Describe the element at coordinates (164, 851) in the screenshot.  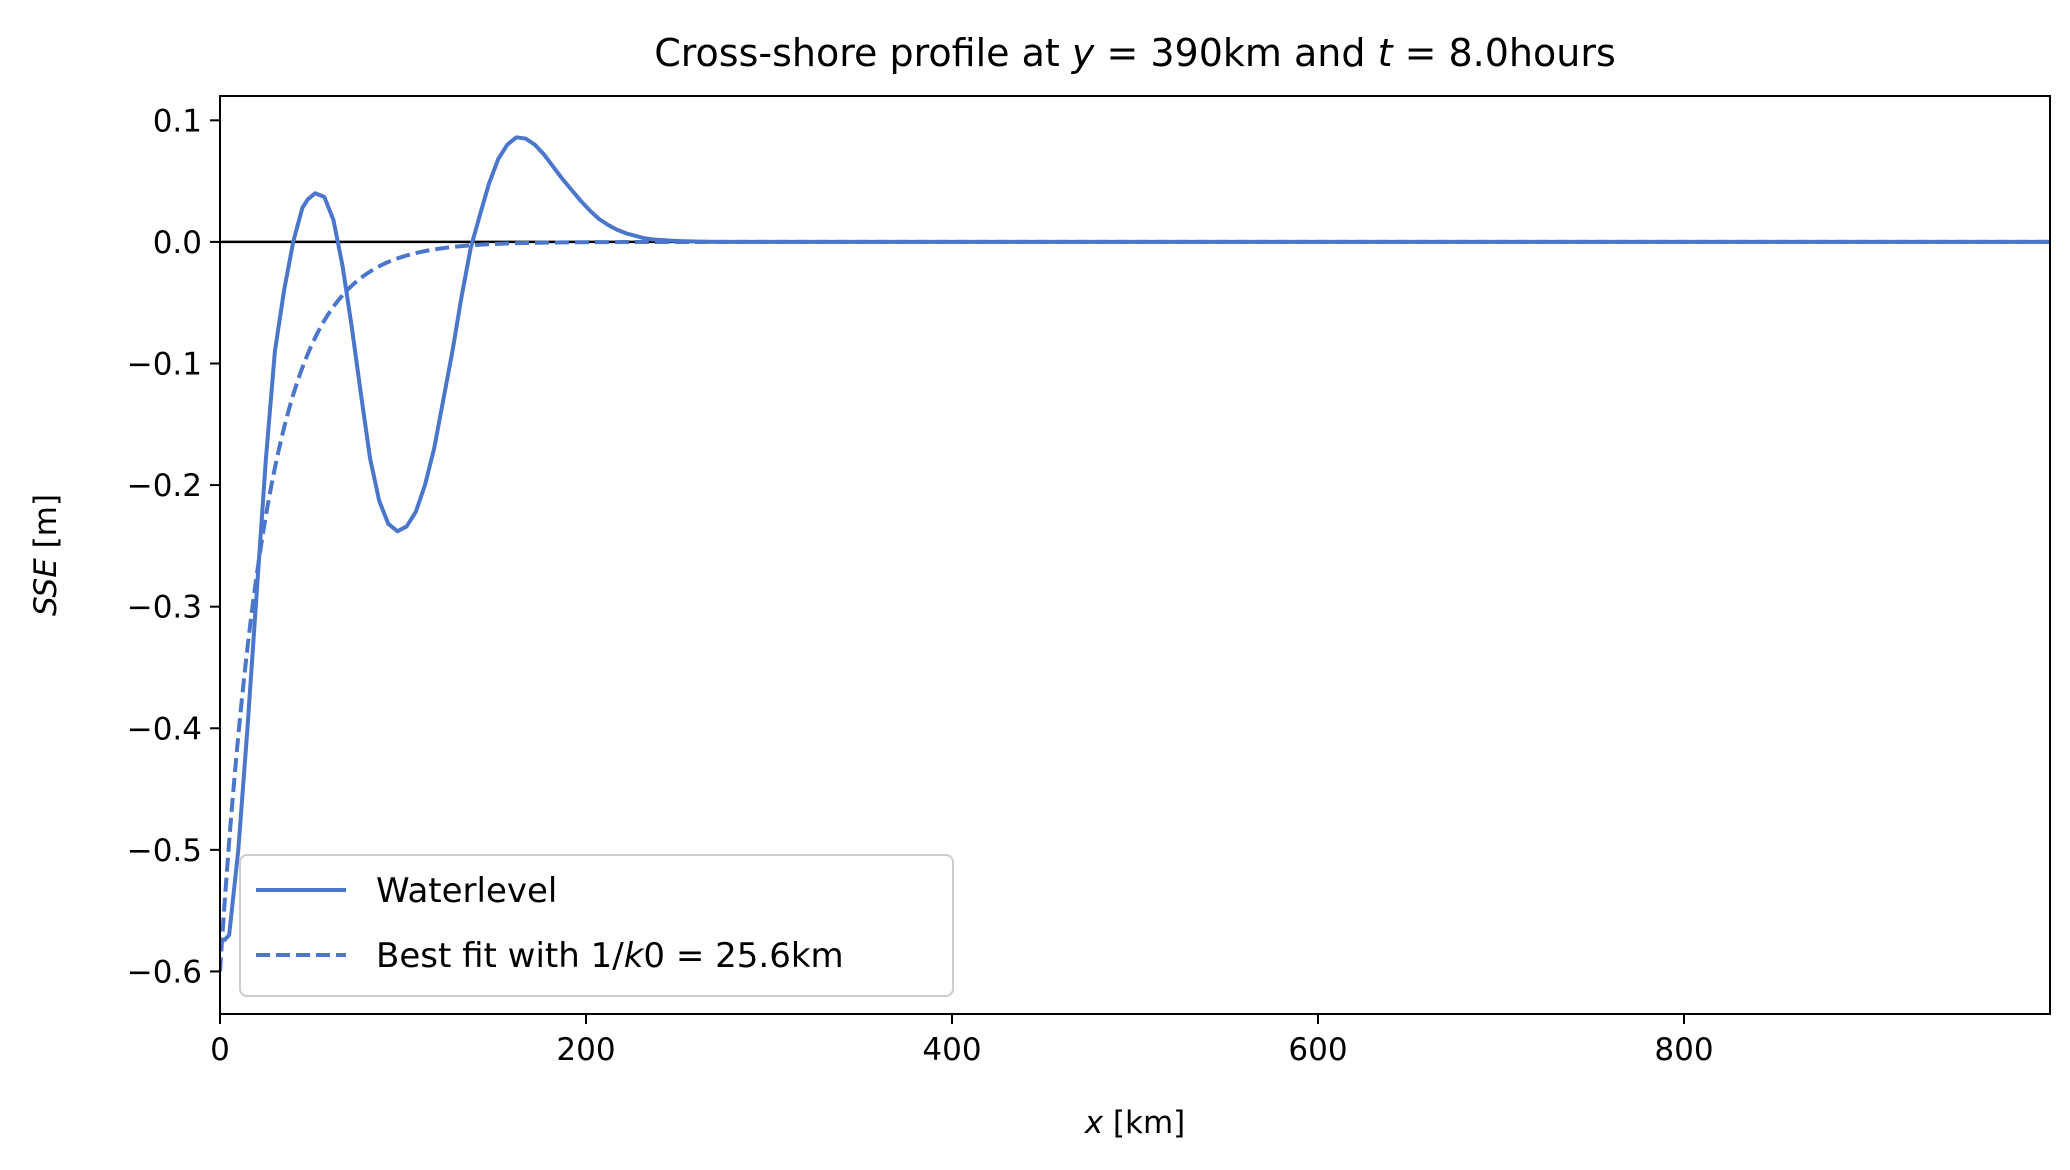
I see `y-tick-label: −0.5` at that location.